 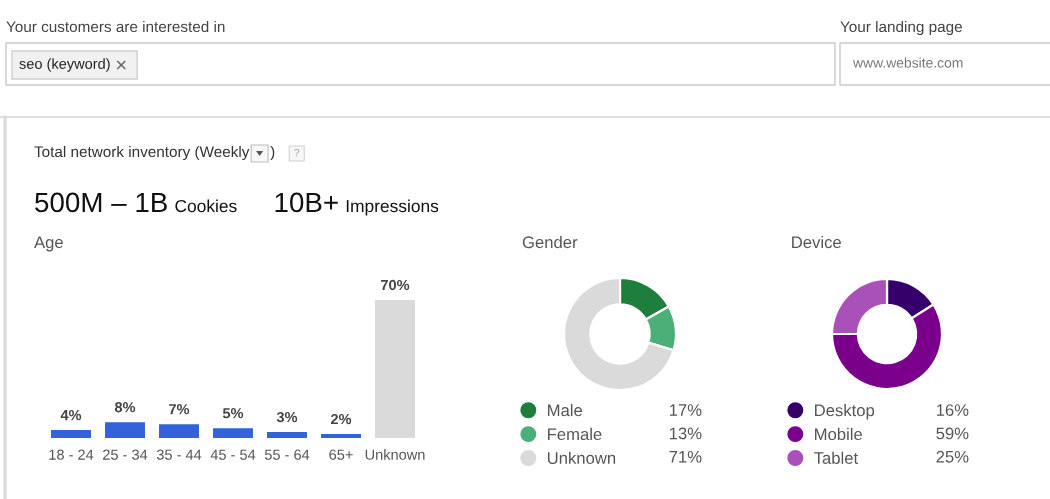 I want to click on x-tick-label: Unknown, so click(x=395, y=454).